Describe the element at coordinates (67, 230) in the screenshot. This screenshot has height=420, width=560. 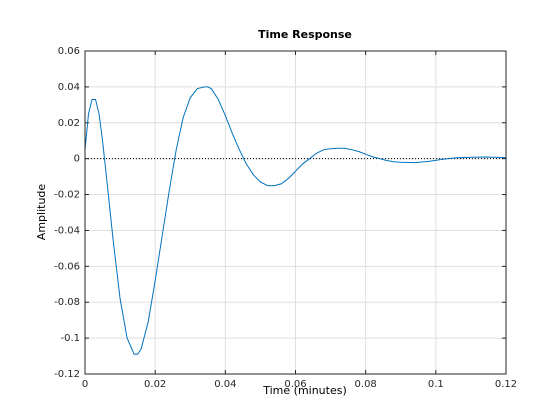
I see `y-tick-label: -0.04` at that location.